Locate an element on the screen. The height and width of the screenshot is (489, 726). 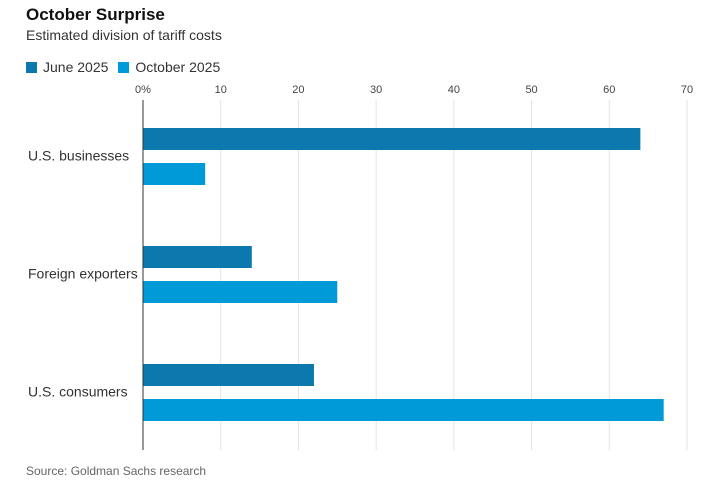
chart-subtitle: Estimated division of tariff costs is located at coordinates (124, 35).